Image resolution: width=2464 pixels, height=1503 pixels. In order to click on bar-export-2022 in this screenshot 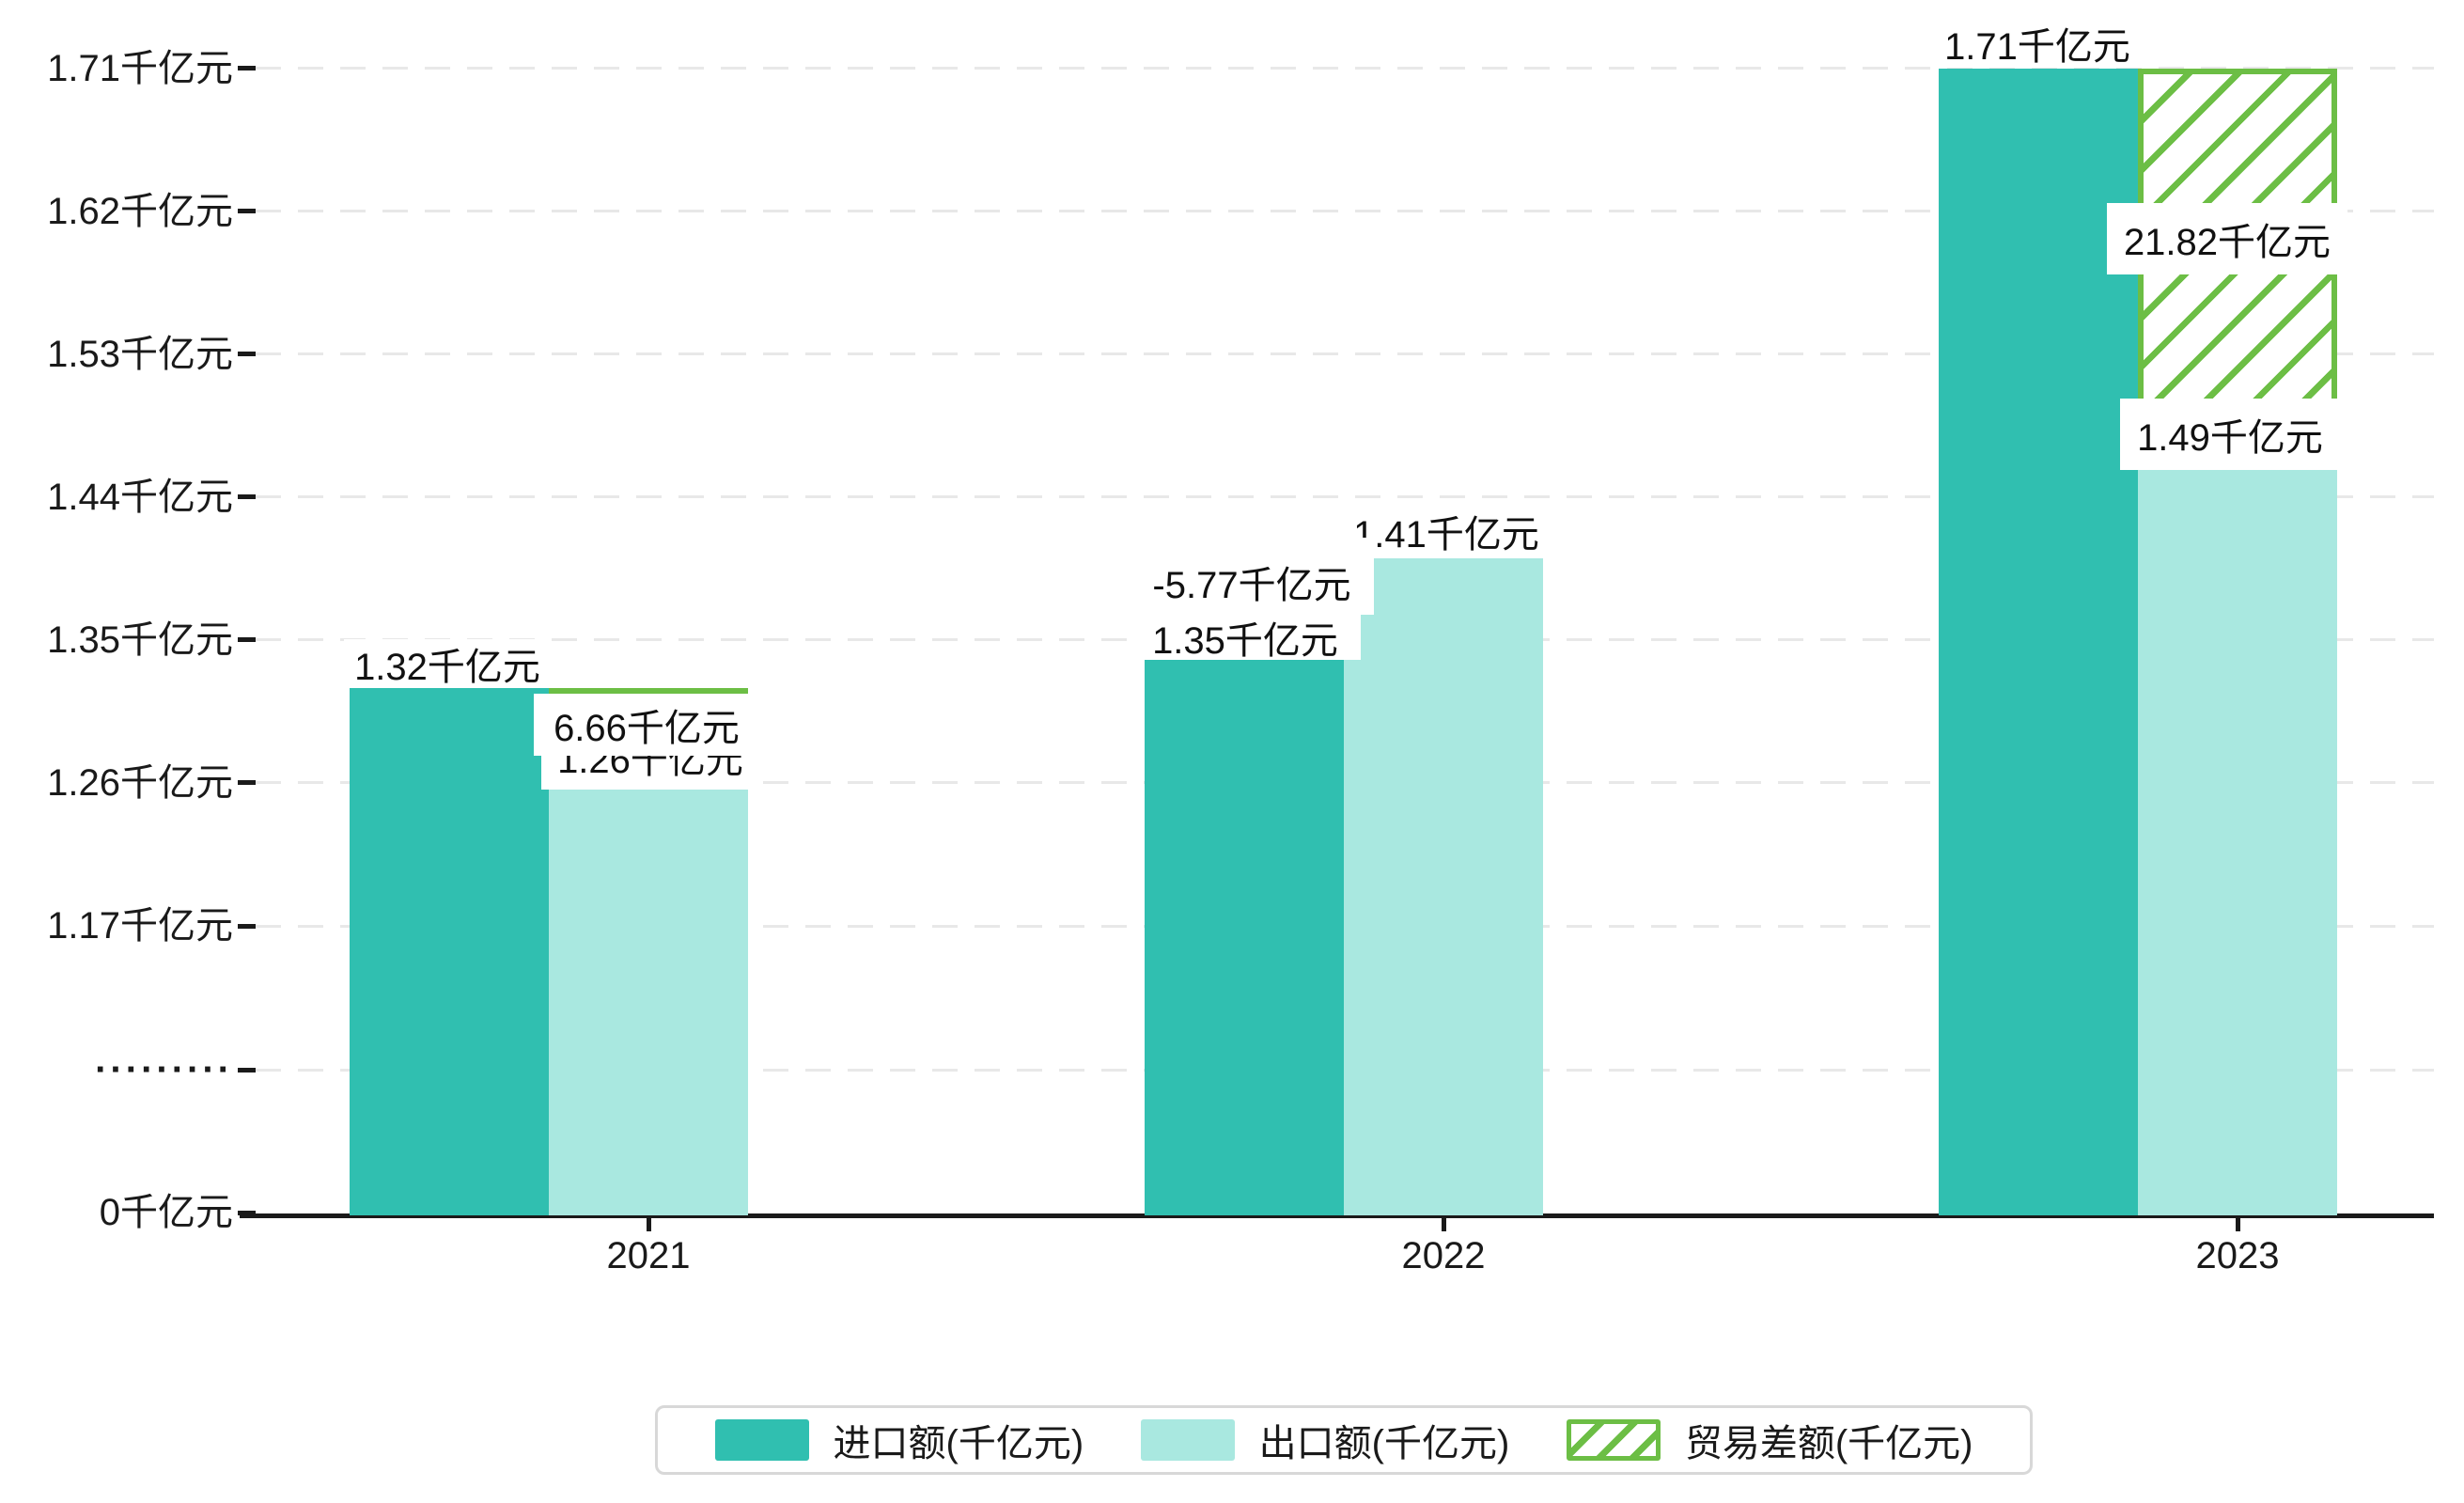, I will do `click(1443, 879)`.